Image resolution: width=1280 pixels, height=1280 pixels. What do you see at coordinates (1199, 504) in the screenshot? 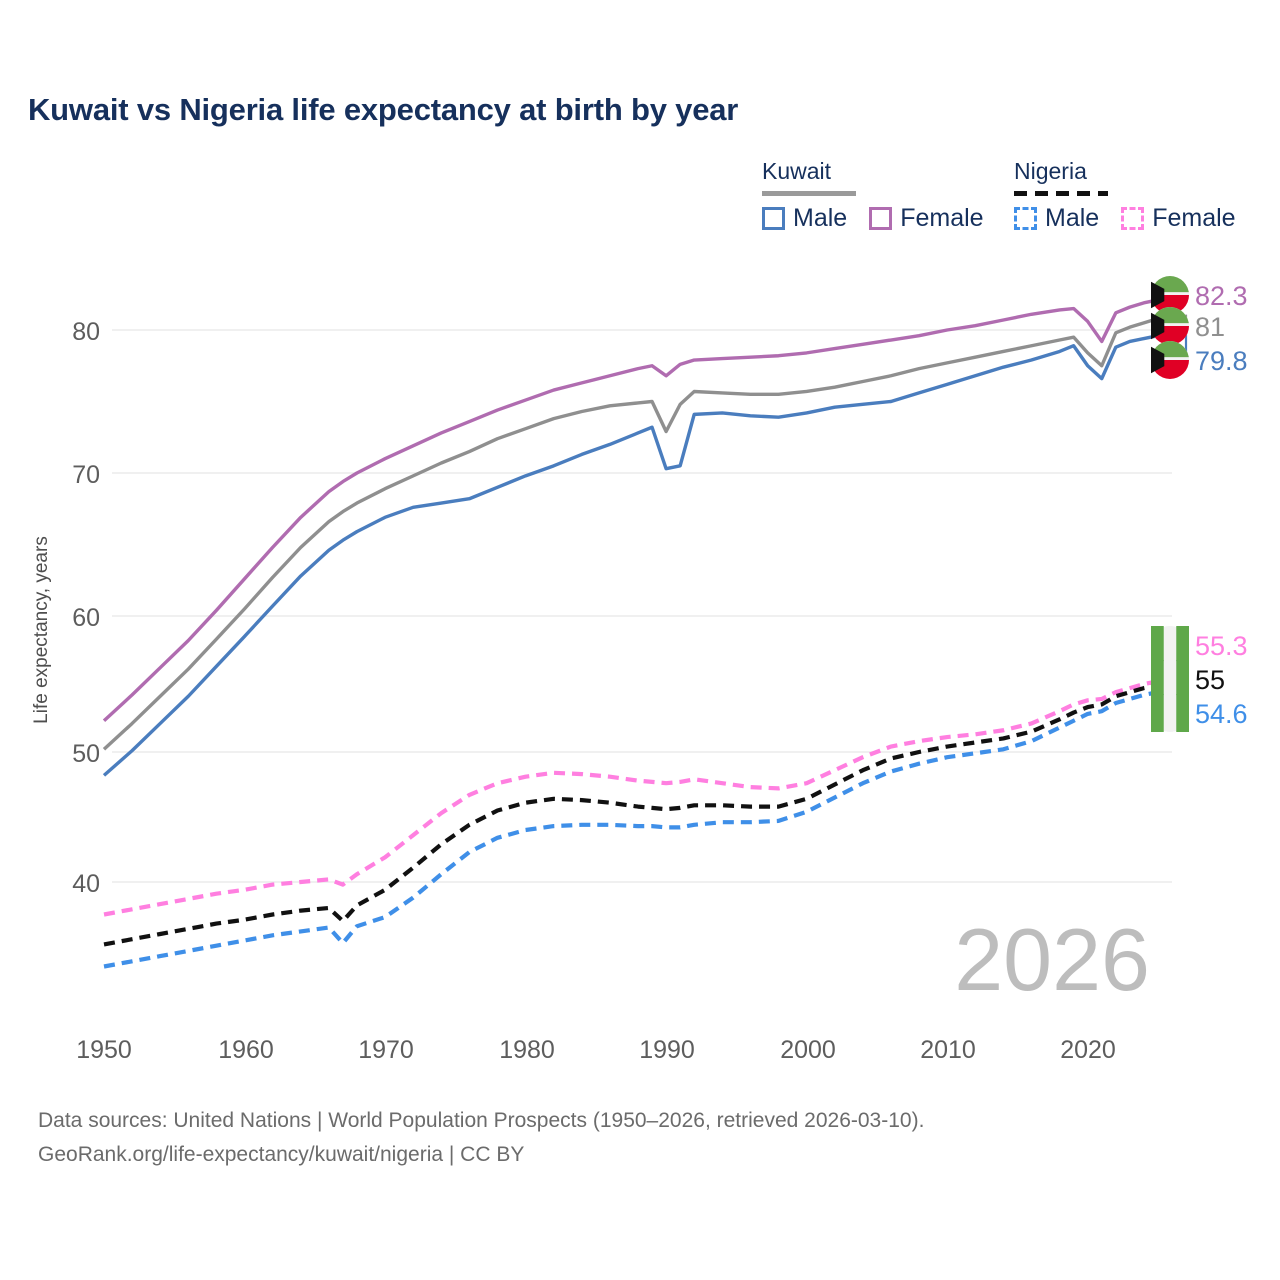
I see `end-label-layer: 82.381 79.8 55.3 55 54.6` at bounding box center [1199, 504].